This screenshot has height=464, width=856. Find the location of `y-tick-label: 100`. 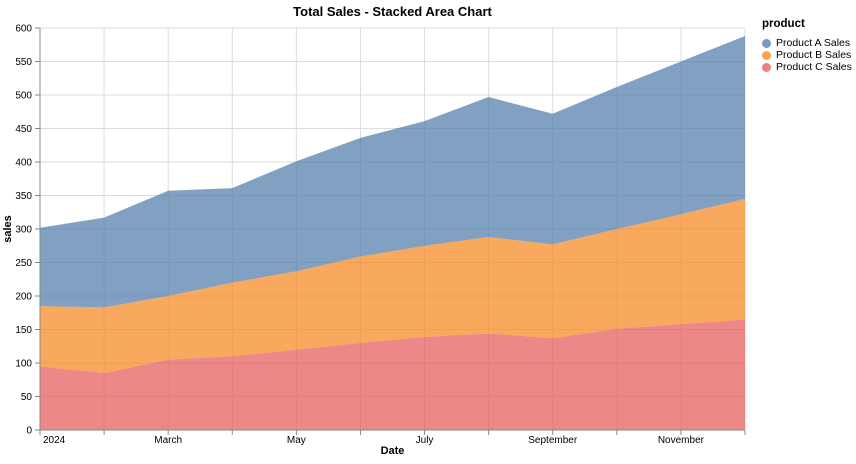

y-tick-label: 100 is located at coordinates (23, 364).